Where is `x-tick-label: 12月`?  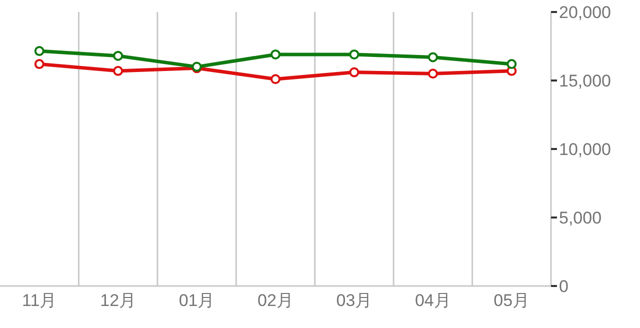
x-tick-label: 12月 is located at coordinates (118, 300).